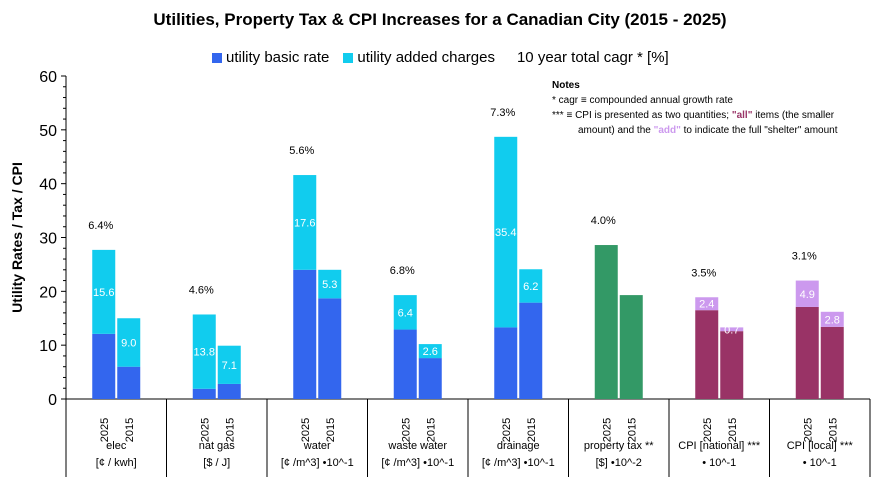  I want to click on legend-label-cagr: 10 year total cagr * [%], so click(592, 57).